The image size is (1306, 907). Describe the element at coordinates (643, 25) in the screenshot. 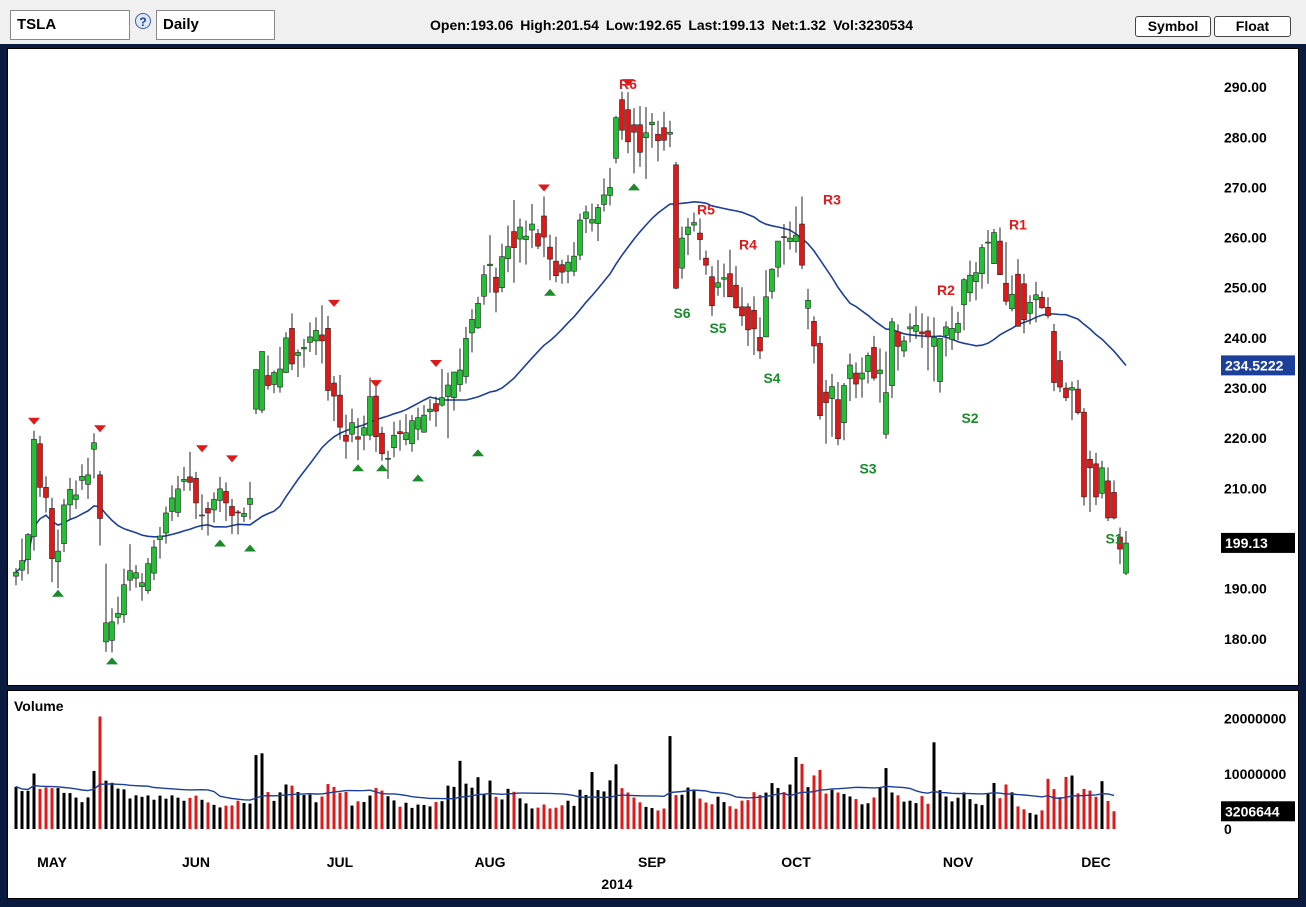

I see `quote-low: Low:192.65` at that location.